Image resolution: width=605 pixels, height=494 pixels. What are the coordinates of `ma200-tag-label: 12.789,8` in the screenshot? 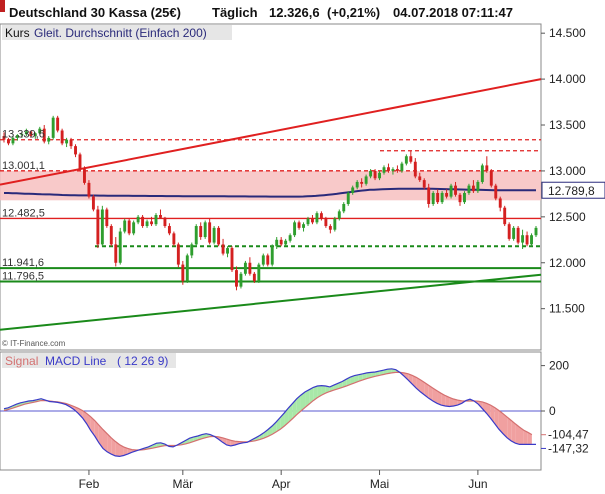 It's located at (571, 191).